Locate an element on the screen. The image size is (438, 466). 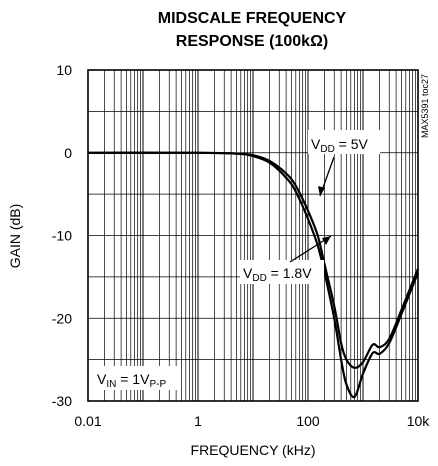
vin-sub: IN is located at coordinates (111, 384).